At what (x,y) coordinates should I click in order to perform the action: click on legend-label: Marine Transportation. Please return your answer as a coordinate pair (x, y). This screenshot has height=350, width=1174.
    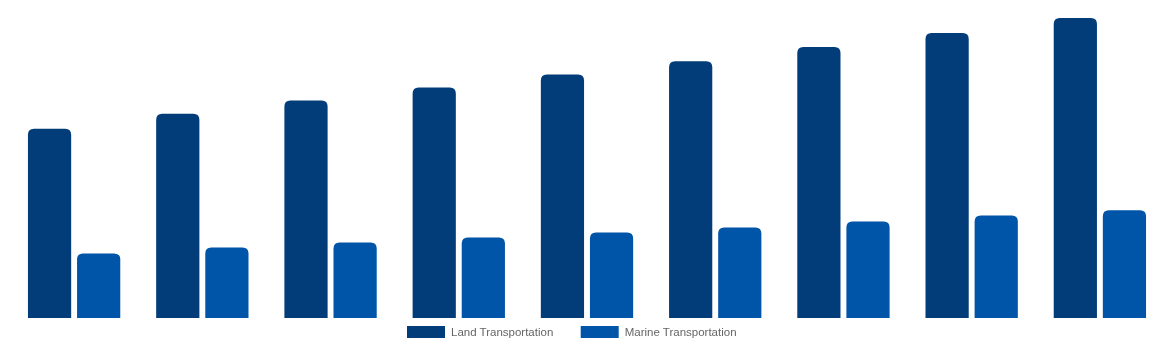
    Looking at the image, I should click on (680, 332).